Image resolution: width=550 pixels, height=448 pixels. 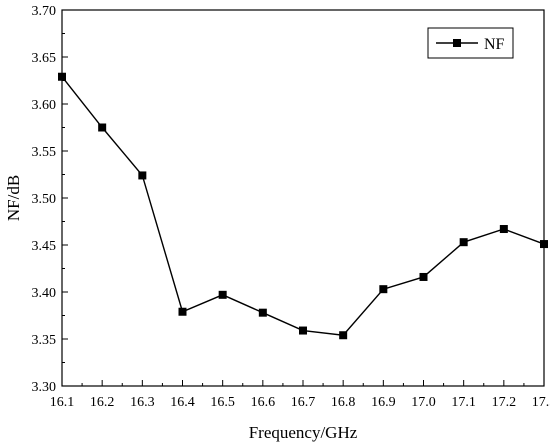 What do you see at coordinates (62, 402) in the screenshot?
I see `x-tick-label: 16.1` at bounding box center [62, 402].